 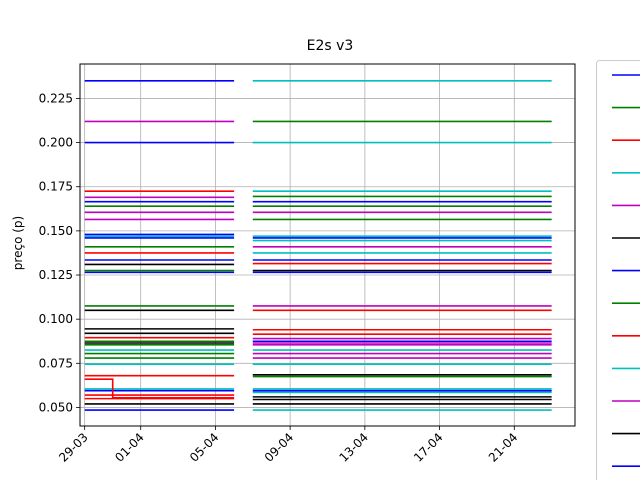 I want to click on x-tick-label: 17-04, so click(x=428, y=447).